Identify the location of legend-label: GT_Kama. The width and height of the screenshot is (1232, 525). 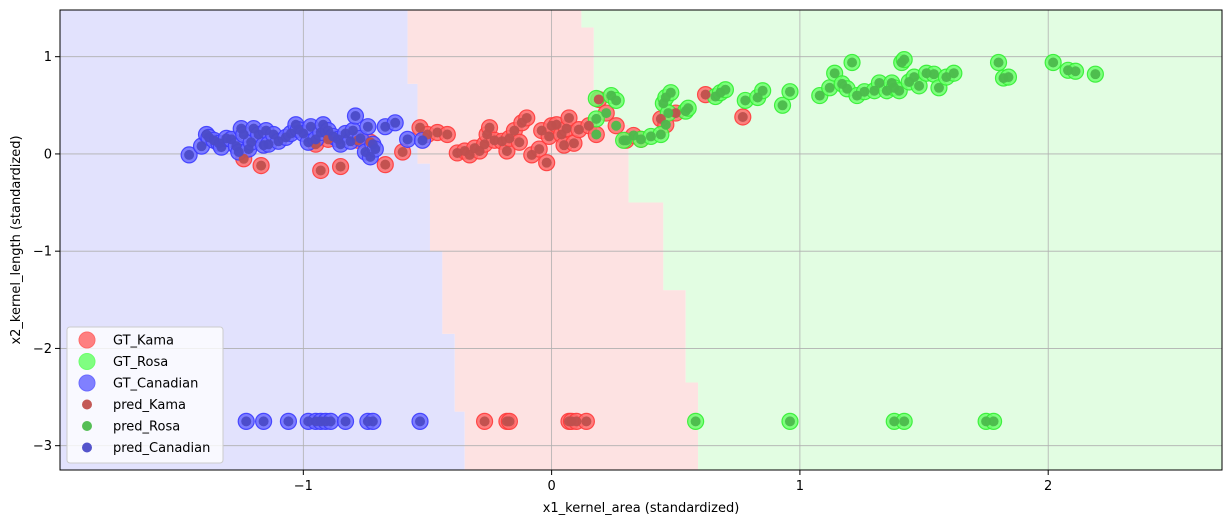
(143, 341).